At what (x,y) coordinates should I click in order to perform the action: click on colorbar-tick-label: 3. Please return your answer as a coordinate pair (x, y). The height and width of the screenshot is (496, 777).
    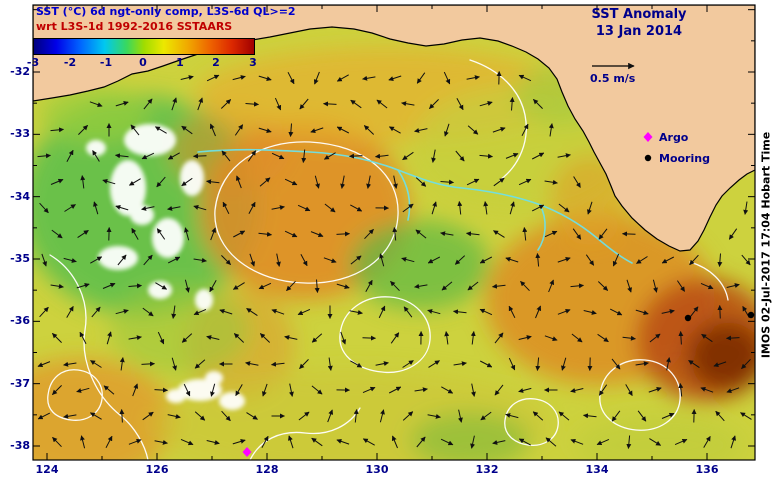
    Looking at the image, I should click on (253, 62).